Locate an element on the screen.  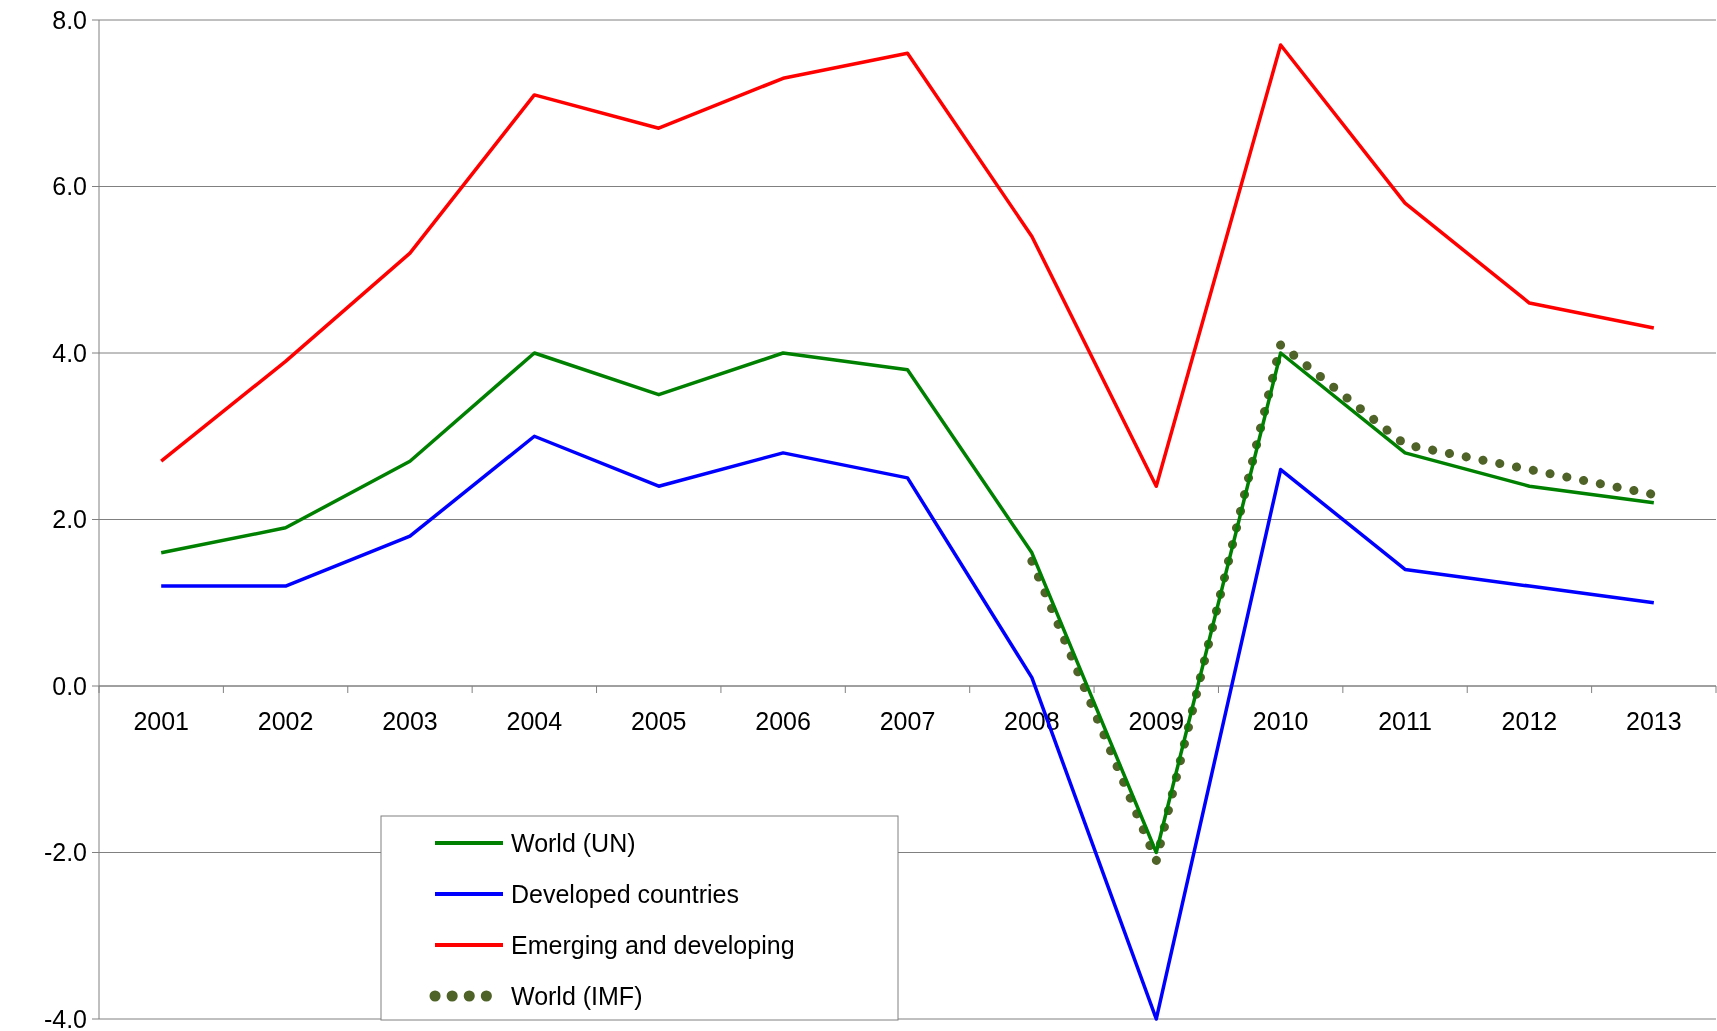
x-tick-label: 2001 is located at coordinates (161, 721).